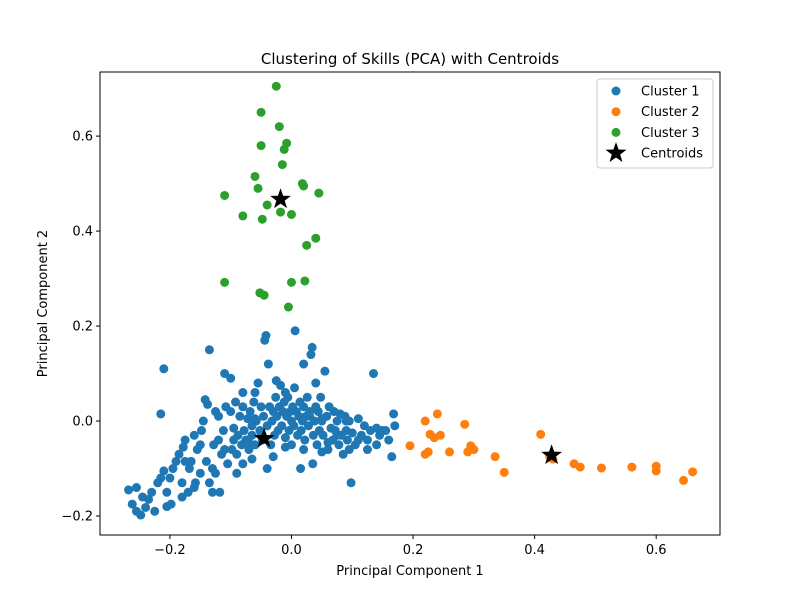 This screenshot has height=600, width=800. What do you see at coordinates (264, 437) in the screenshot?
I see `centroid-marker` at bounding box center [264, 437].